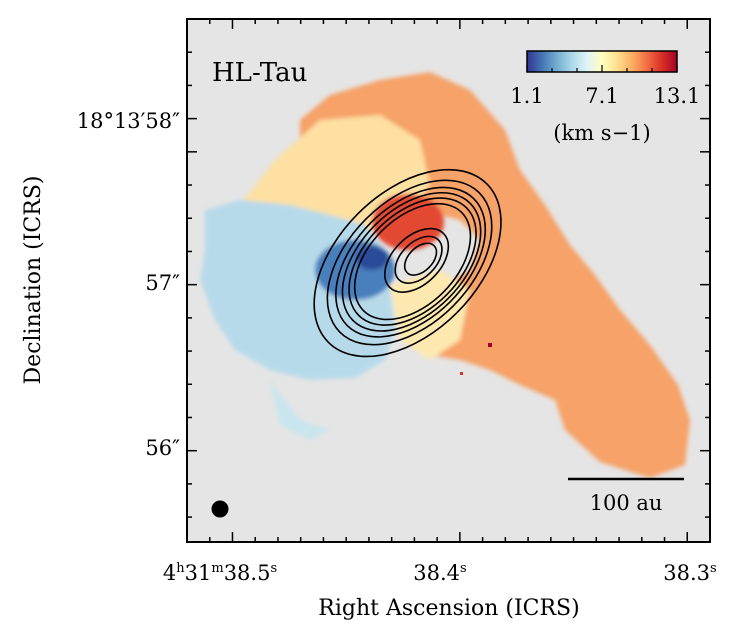  Describe the element at coordinates (220, 509) in the screenshot. I see `beam-marker` at that location.